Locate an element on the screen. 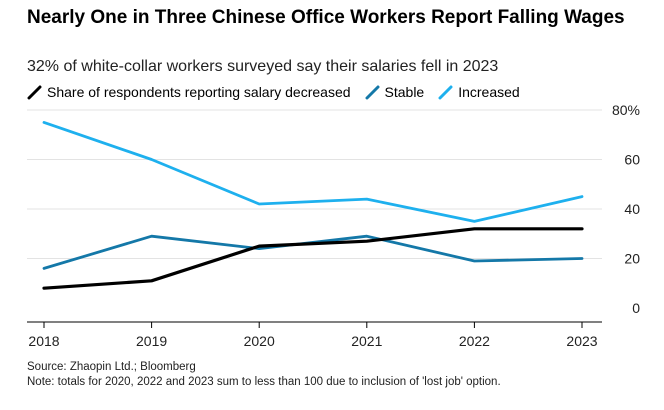 This screenshot has height=410, width=664. y-tick-label: 20 is located at coordinates (632, 259).